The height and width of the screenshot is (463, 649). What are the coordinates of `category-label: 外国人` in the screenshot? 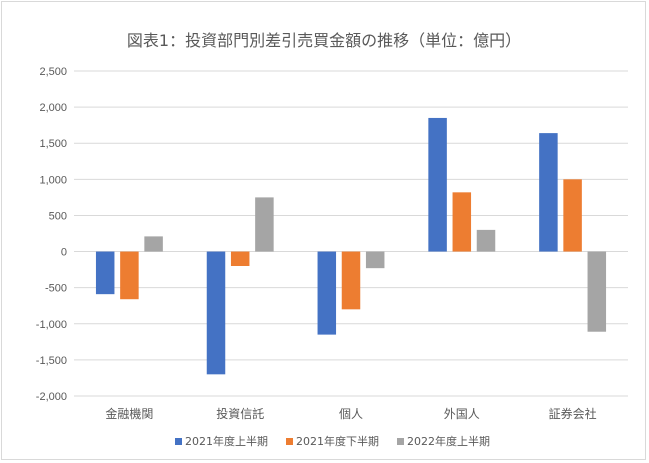 It's located at (462, 414).